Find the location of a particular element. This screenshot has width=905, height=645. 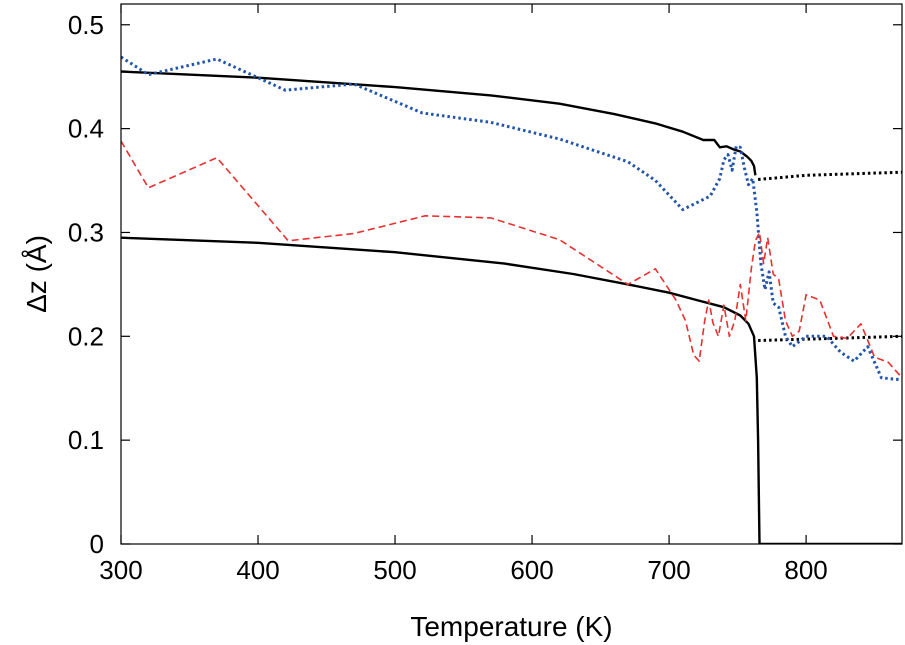

y-tick-label: 0 is located at coordinates (97, 544).